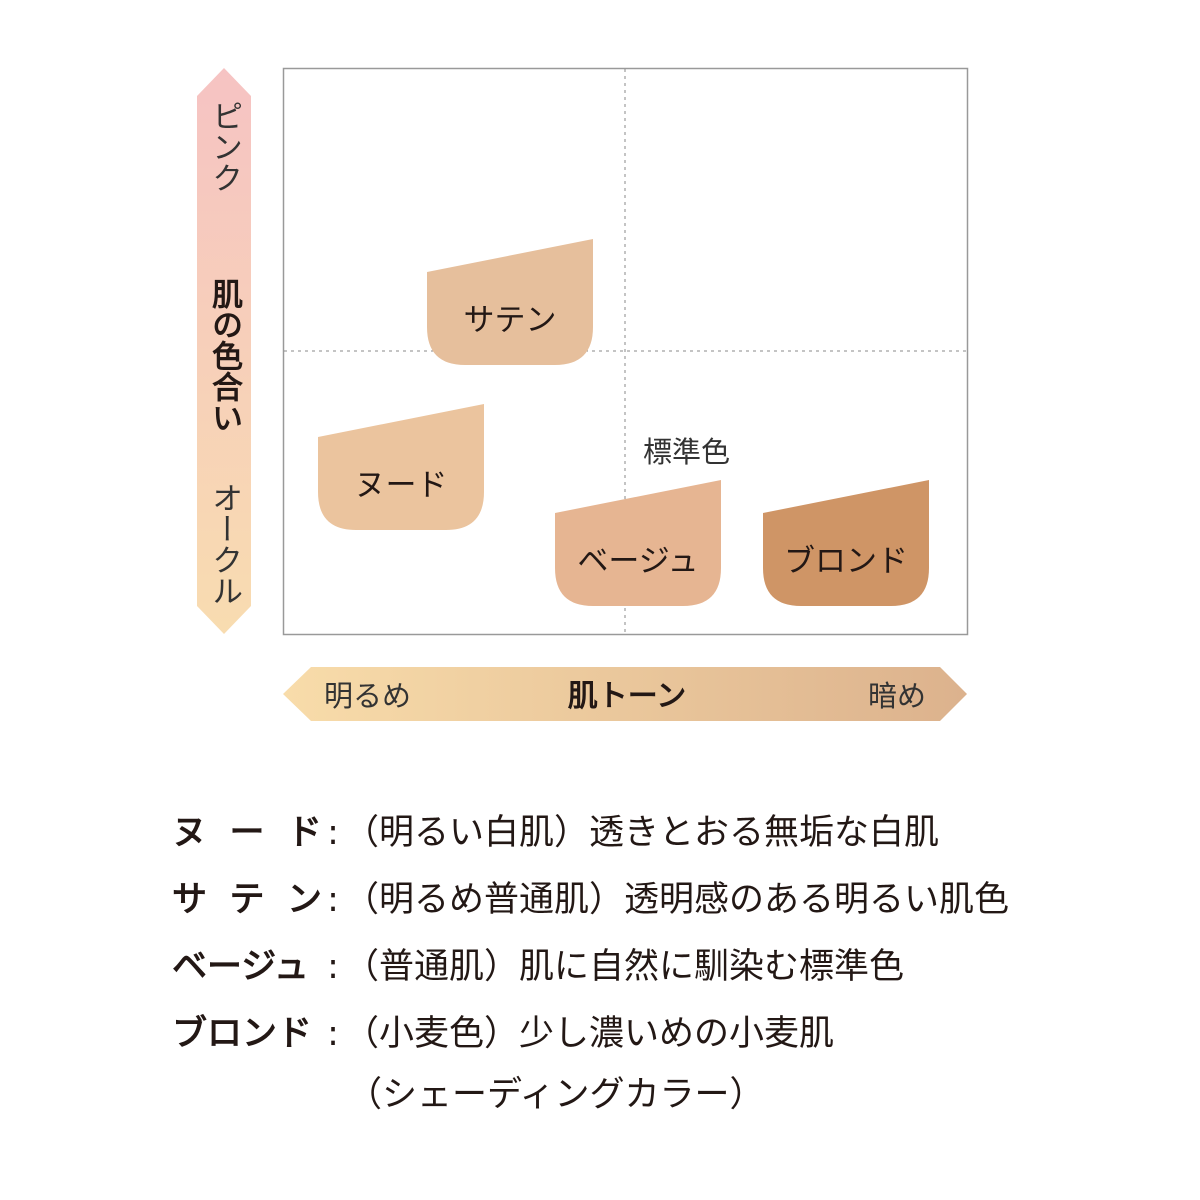 Image resolution: width=1200 pixels, height=1200 pixels. What do you see at coordinates (242, 1034) in the screenshot?
I see `legend-label-char: ブロンド` at bounding box center [242, 1034].